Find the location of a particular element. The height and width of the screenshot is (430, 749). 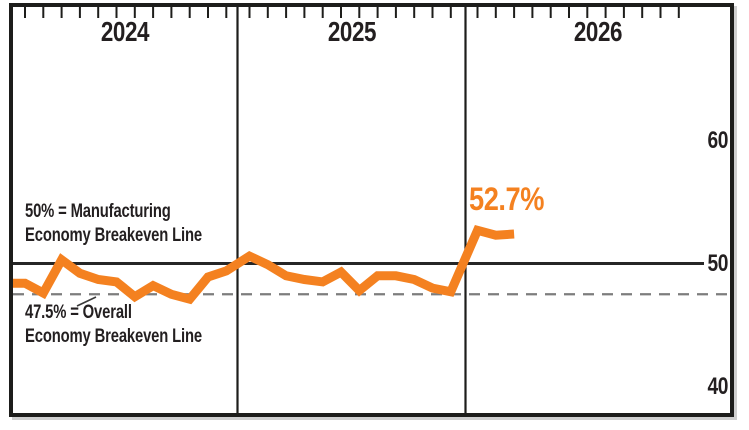

manufacturing-breakeven-label-line2: Economy Breakeven Line is located at coordinates (113, 235).